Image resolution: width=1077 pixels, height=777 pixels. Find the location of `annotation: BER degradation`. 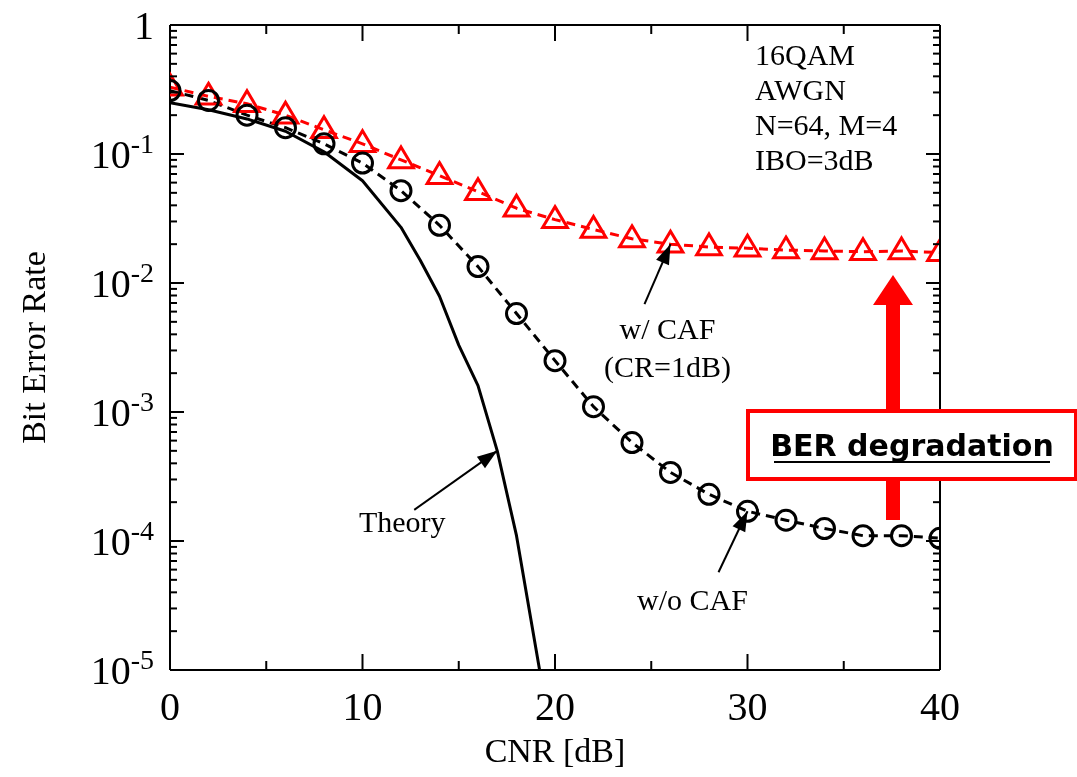

annotation: BER degradation is located at coordinates (912, 445).